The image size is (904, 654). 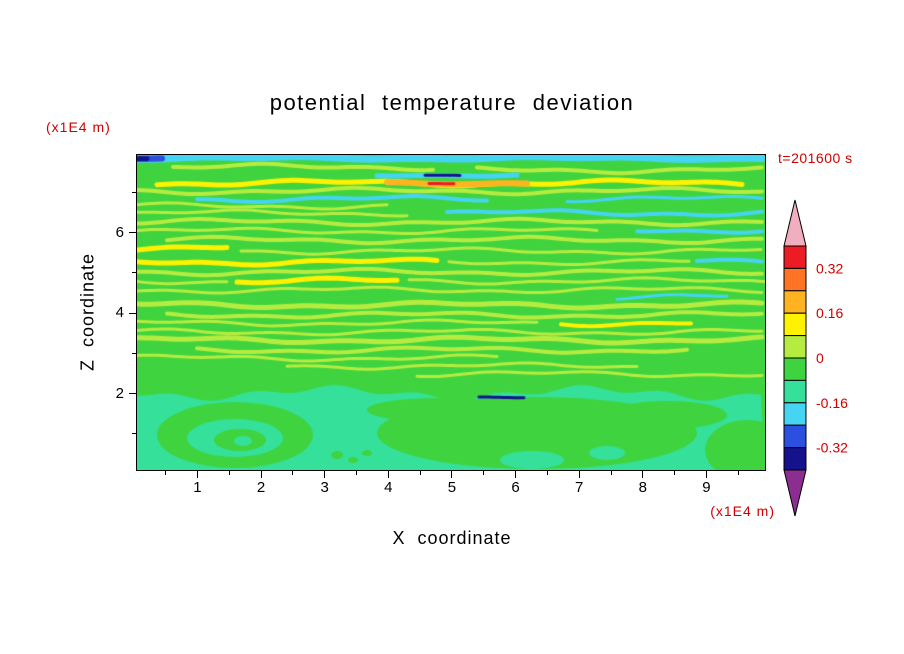 I want to click on x-tick-label: 4, so click(x=388, y=487).